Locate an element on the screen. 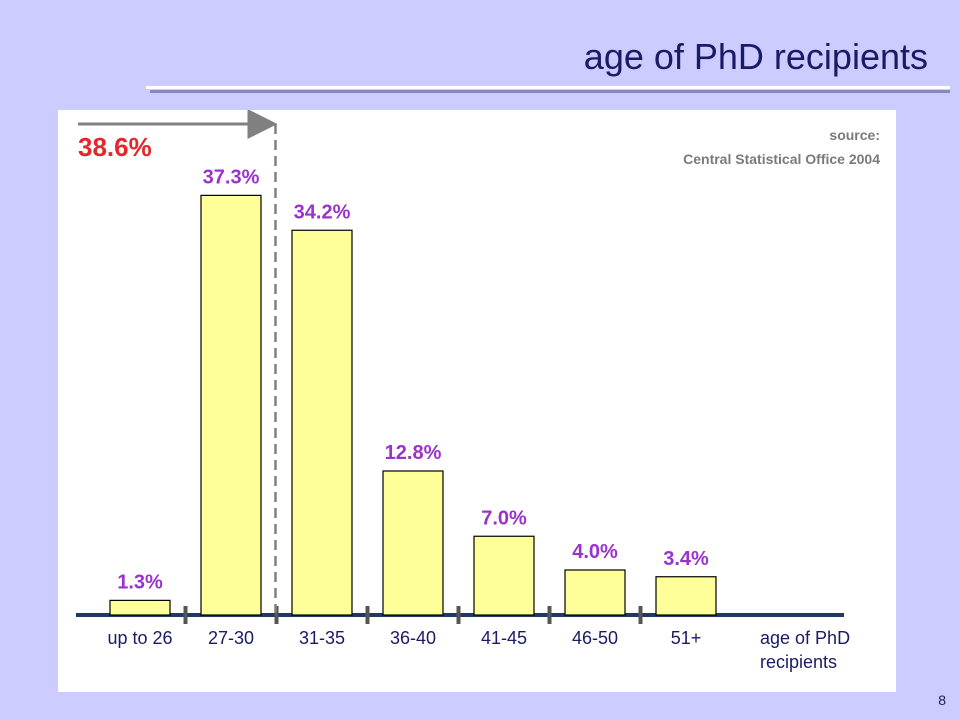  page-number: 8 is located at coordinates (942, 700).